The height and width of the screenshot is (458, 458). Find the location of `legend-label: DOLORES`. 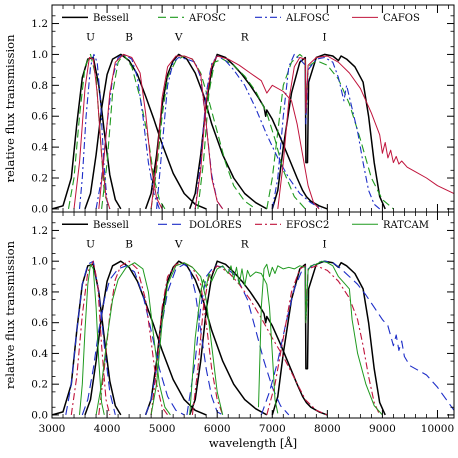

legend-label: DOLORES is located at coordinates (215, 225).